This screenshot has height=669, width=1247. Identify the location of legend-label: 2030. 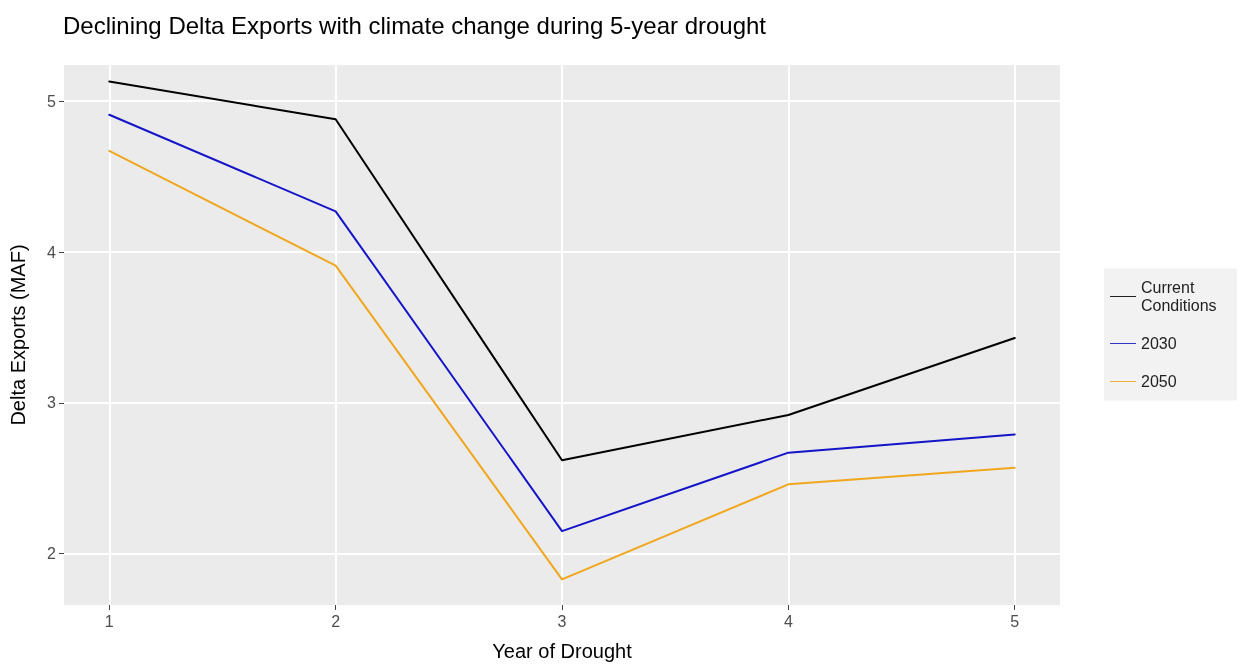
(1159, 343).